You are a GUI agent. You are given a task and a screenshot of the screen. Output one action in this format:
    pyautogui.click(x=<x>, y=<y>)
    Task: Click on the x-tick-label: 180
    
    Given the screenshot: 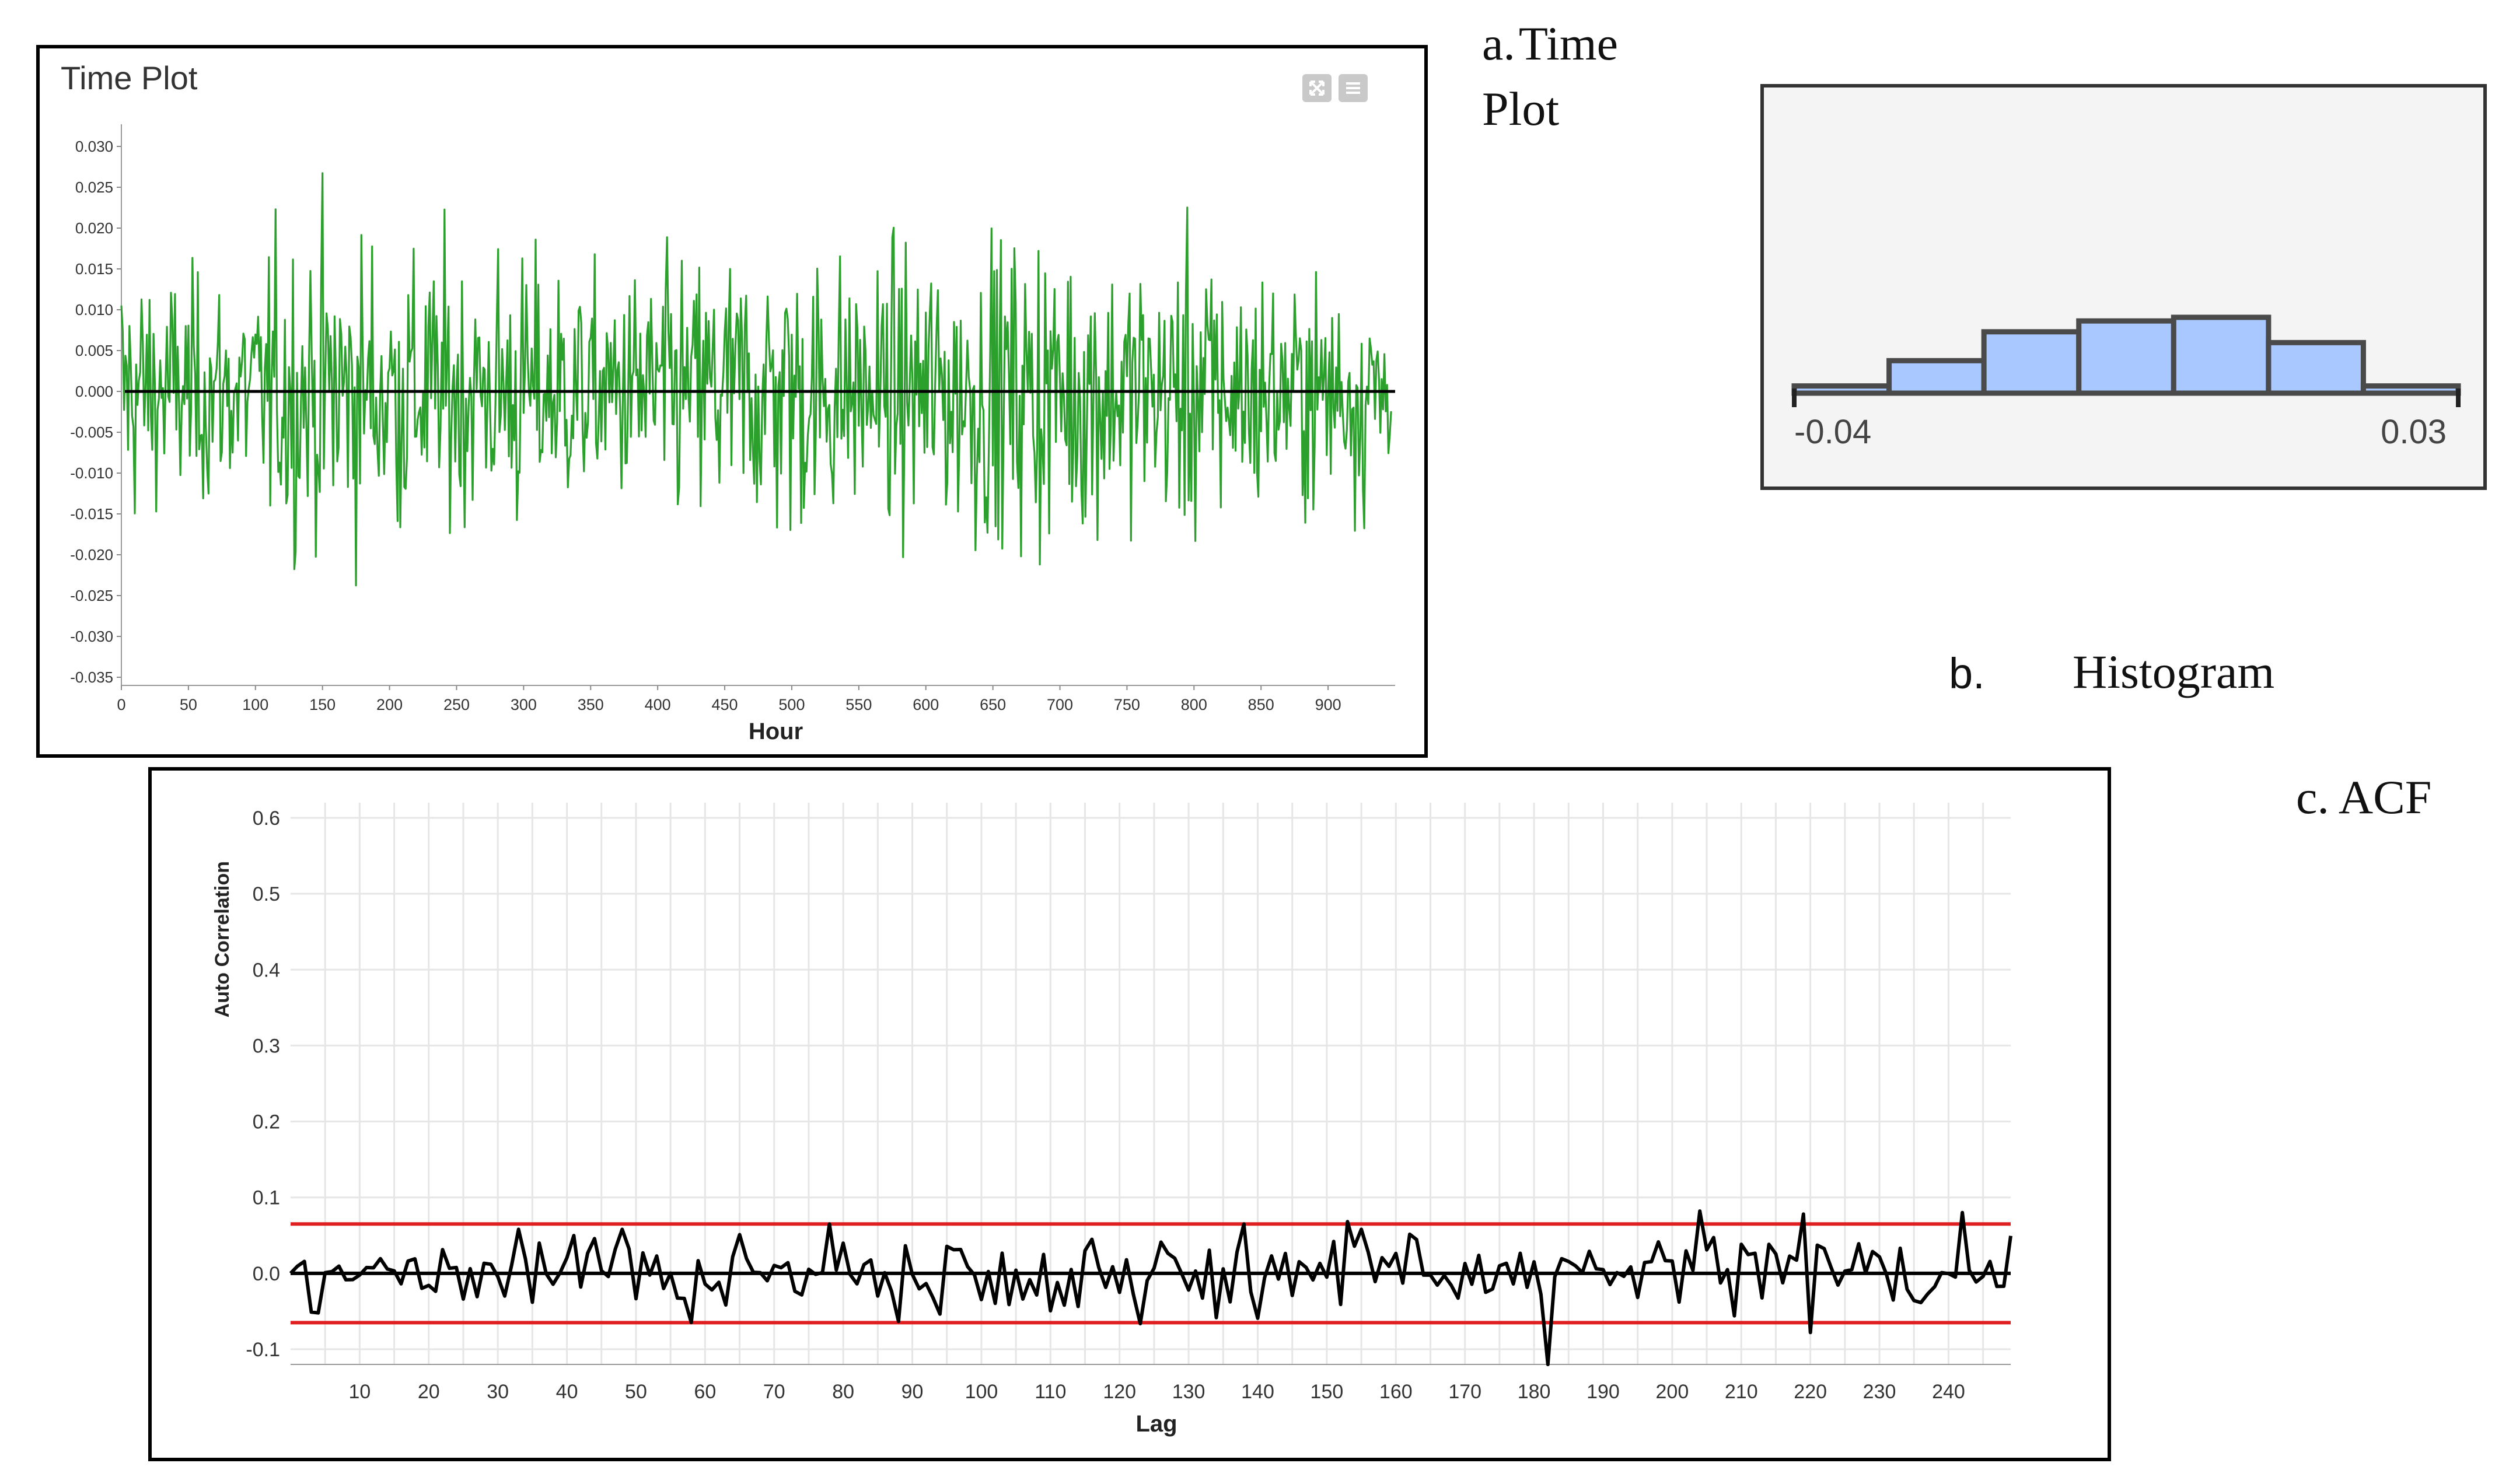 What is the action you would take?
    pyautogui.click(x=1535, y=1392)
    